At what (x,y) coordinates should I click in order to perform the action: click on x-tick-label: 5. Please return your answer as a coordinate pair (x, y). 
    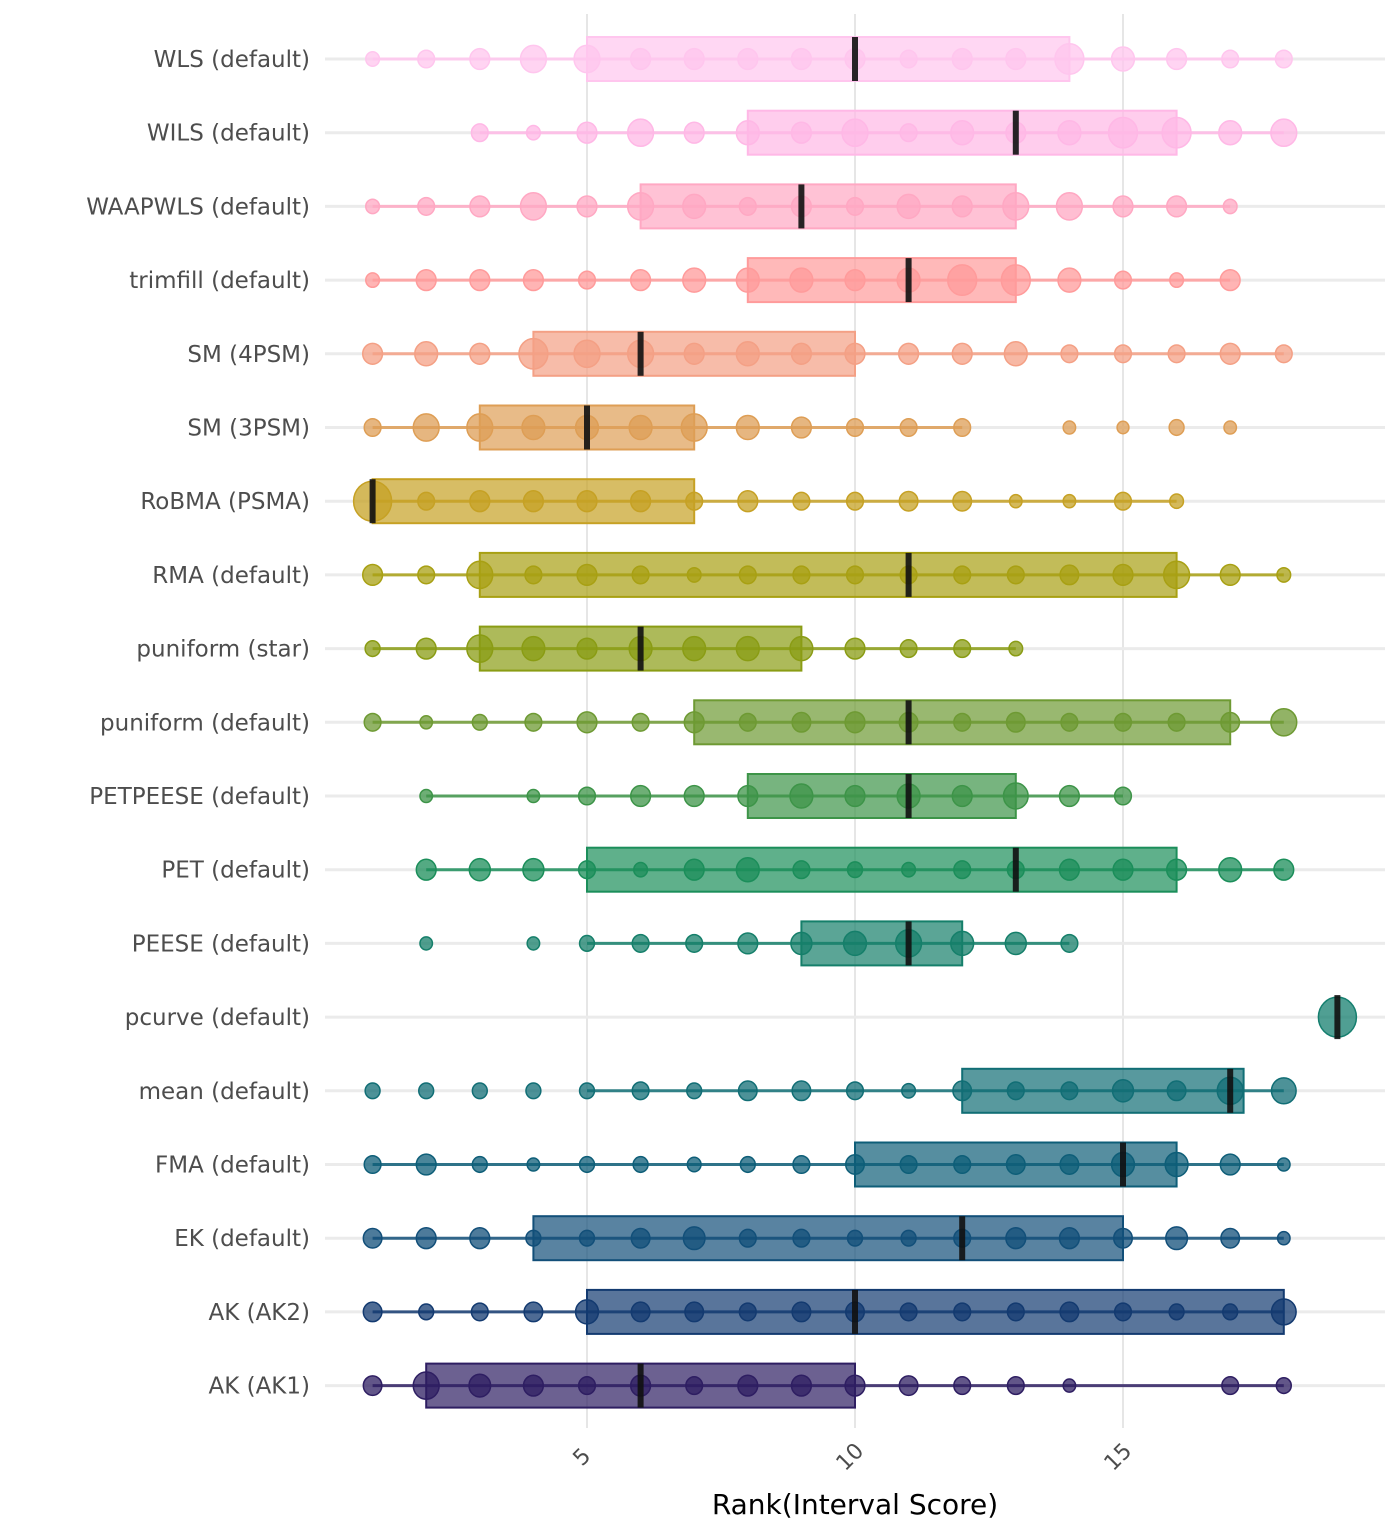
    Looking at the image, I should click on (583, 1458).